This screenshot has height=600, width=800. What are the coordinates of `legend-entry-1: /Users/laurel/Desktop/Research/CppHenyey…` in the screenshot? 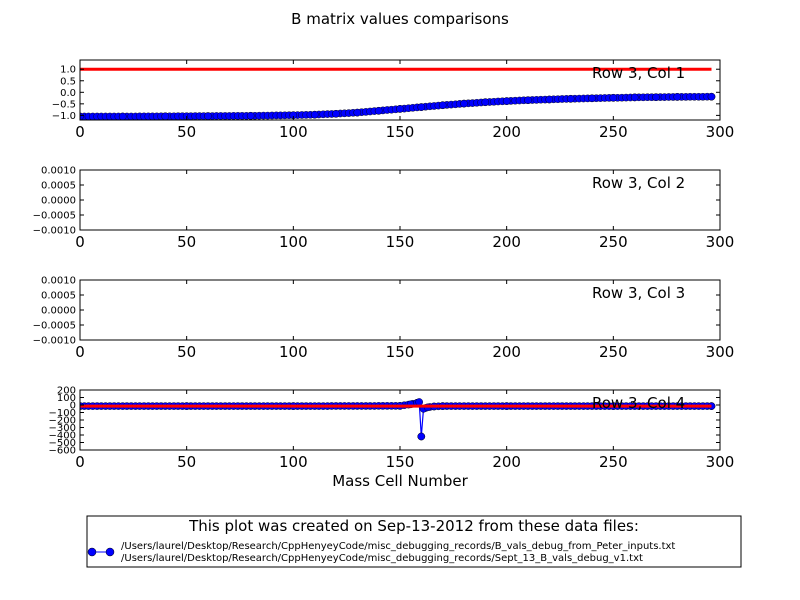 It's located at (398, 546).